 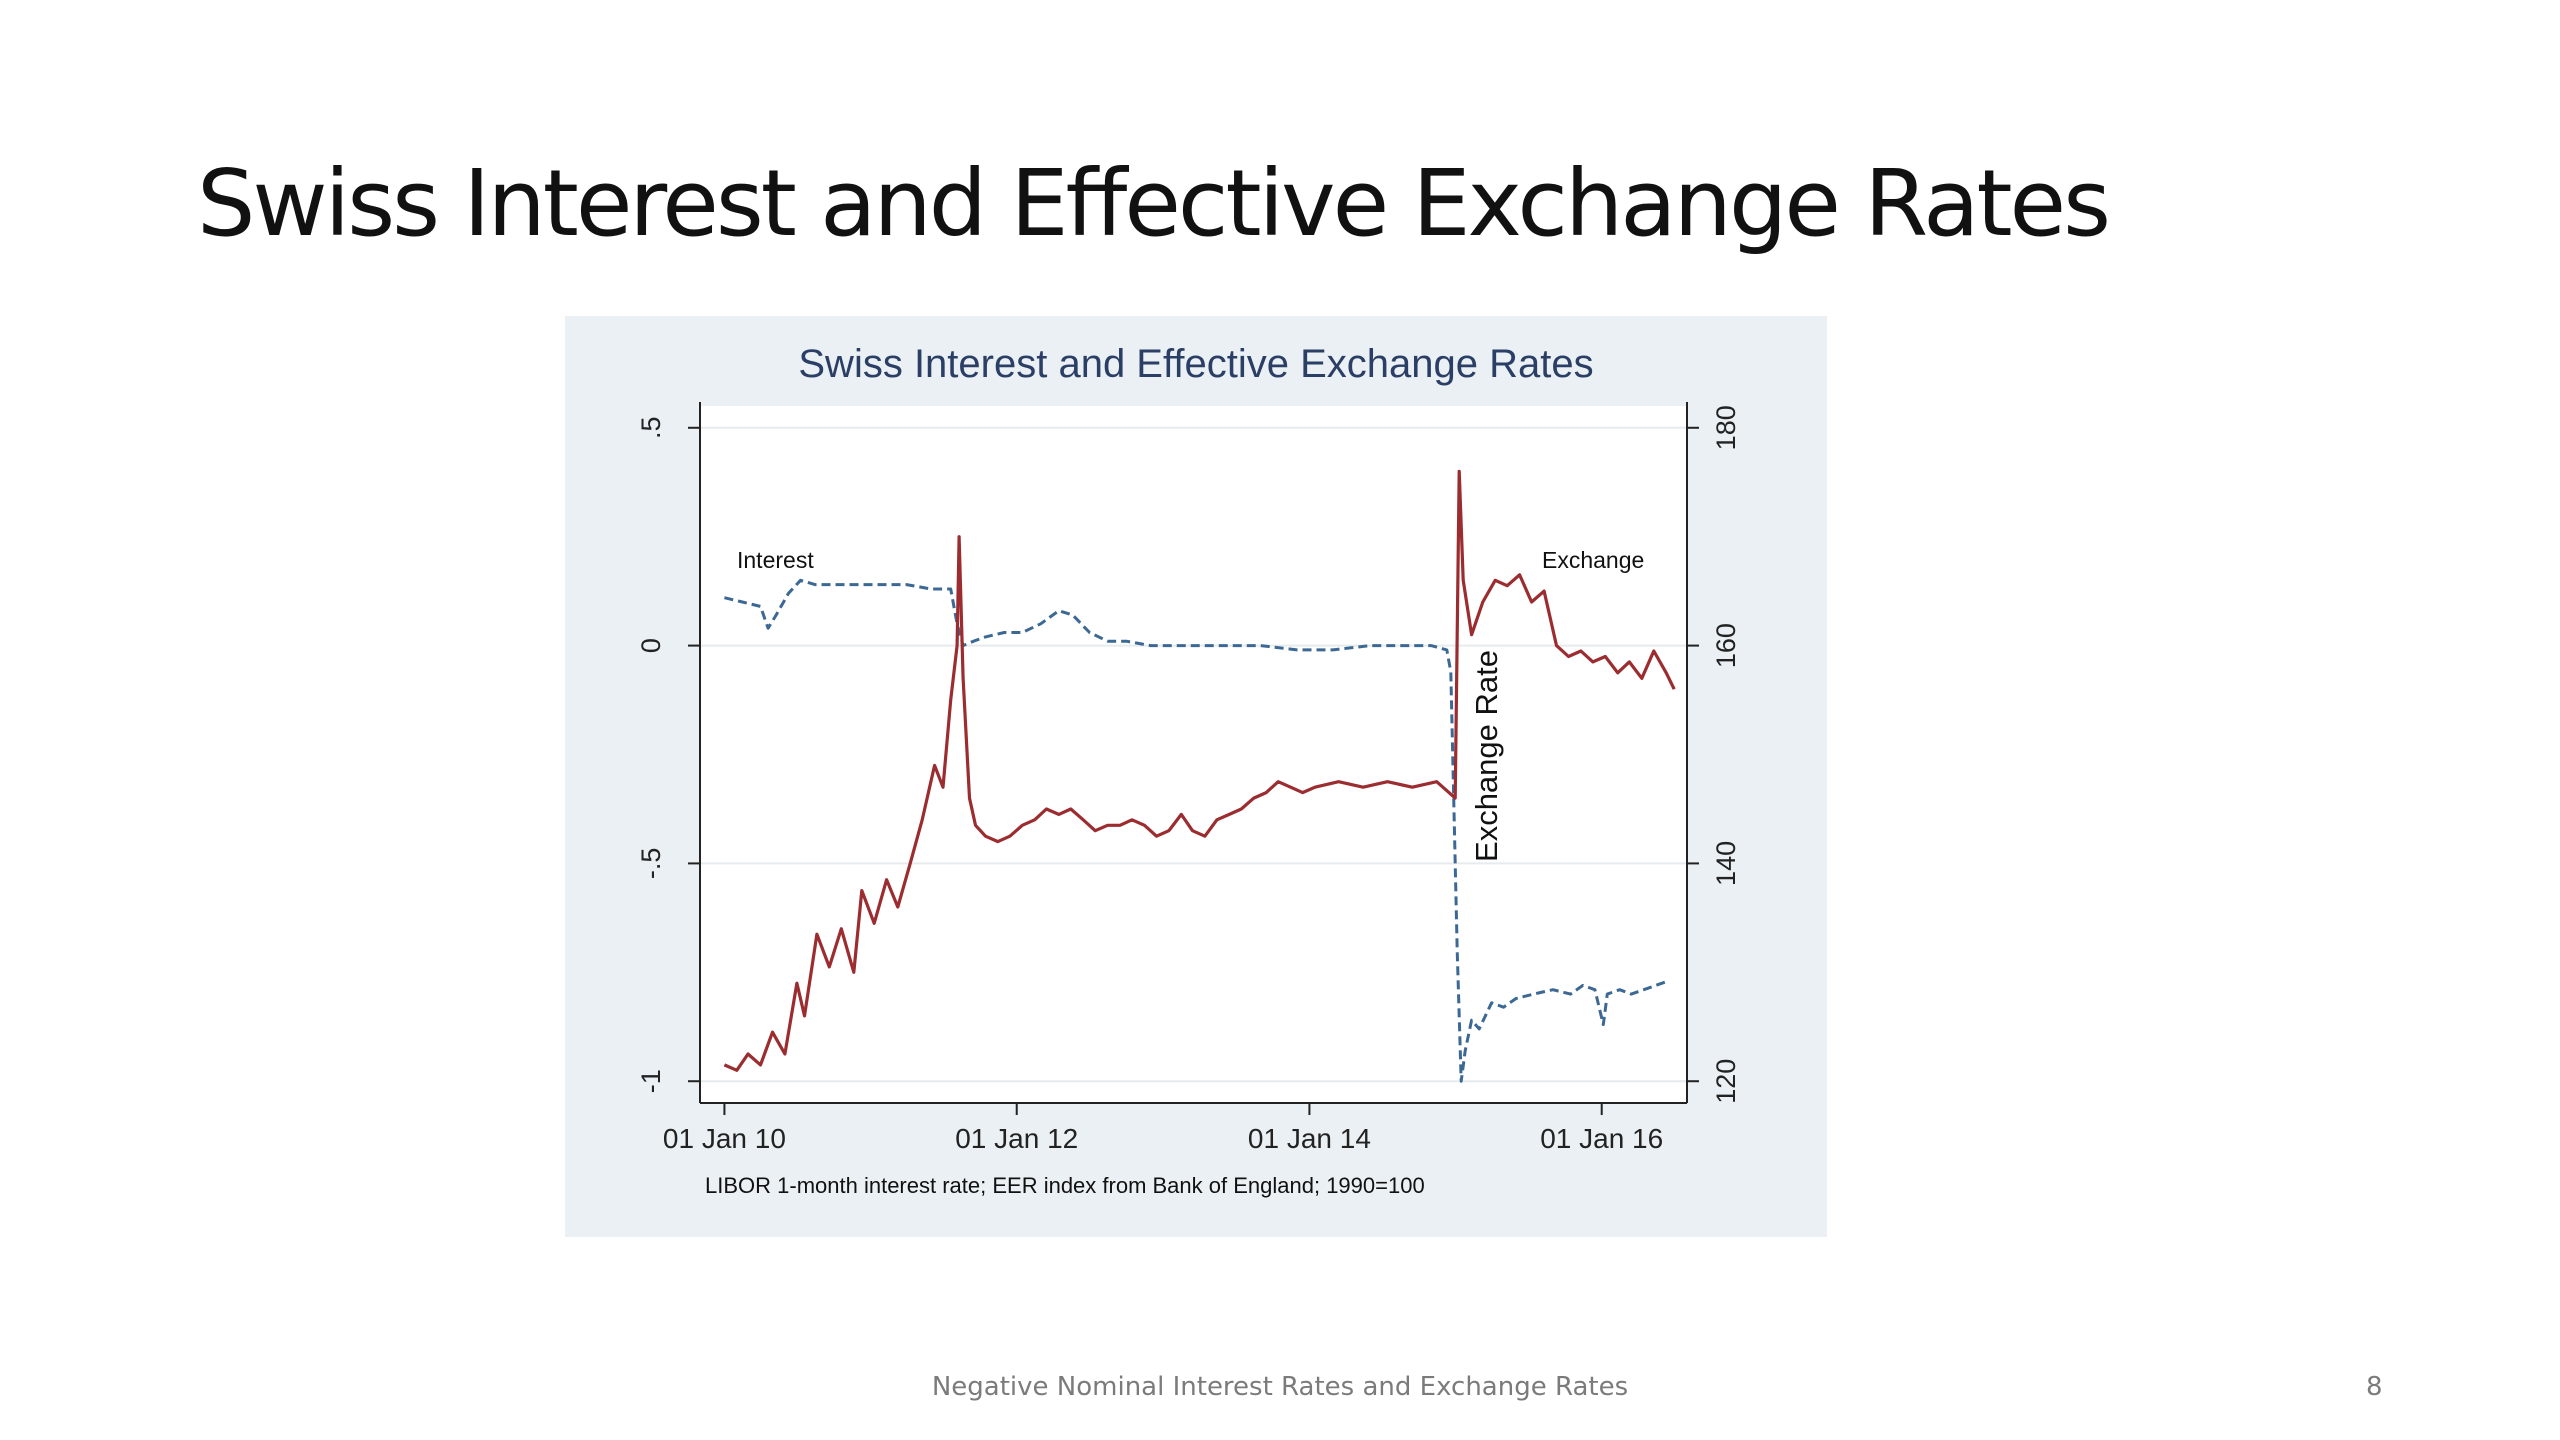 I want to click on y-left-tick-label-2: 0, so click(x=651, y=645).